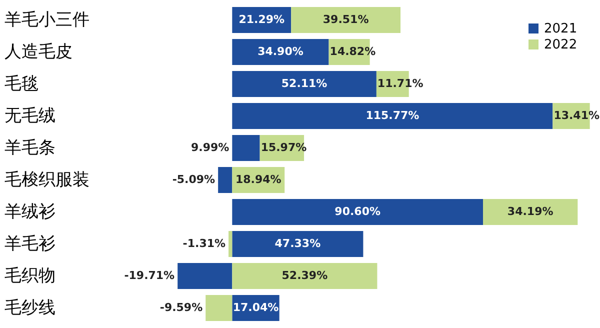 This screenshot has width=600, height=328. I want to click on y-tick-label: 毛毯, so click(21, 84).